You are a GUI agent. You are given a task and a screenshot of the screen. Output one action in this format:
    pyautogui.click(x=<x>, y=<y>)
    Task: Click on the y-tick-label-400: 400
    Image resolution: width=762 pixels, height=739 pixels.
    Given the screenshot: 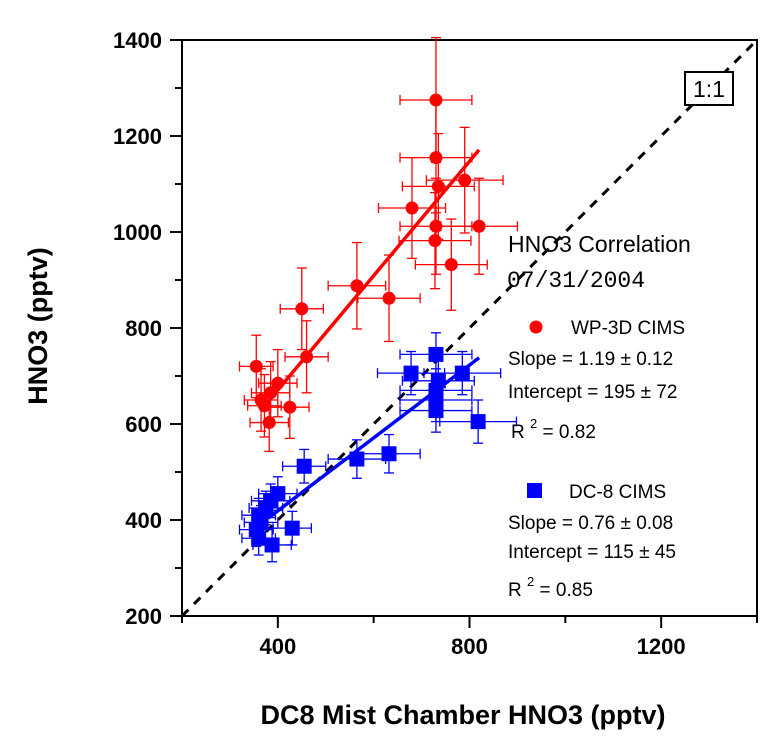 What is the action you would take?
    pyautogui.click(x=143, y=520)
    